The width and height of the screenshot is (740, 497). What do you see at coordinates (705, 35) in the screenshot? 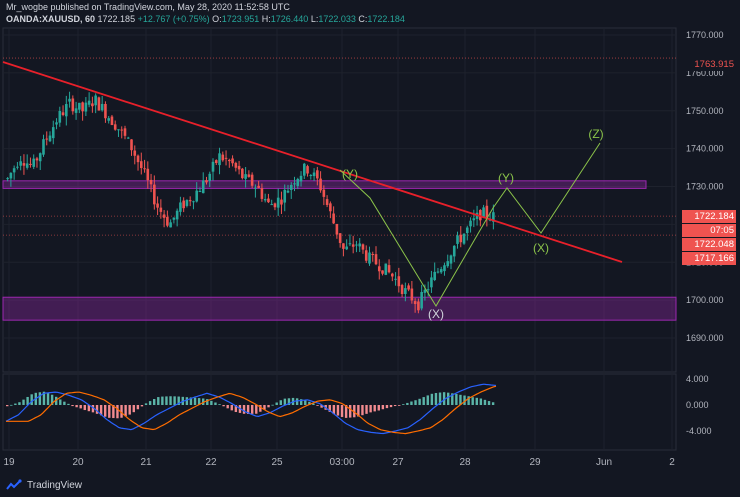
I see `price-axis-label: 1770.000` at bounding box center [705, 35].